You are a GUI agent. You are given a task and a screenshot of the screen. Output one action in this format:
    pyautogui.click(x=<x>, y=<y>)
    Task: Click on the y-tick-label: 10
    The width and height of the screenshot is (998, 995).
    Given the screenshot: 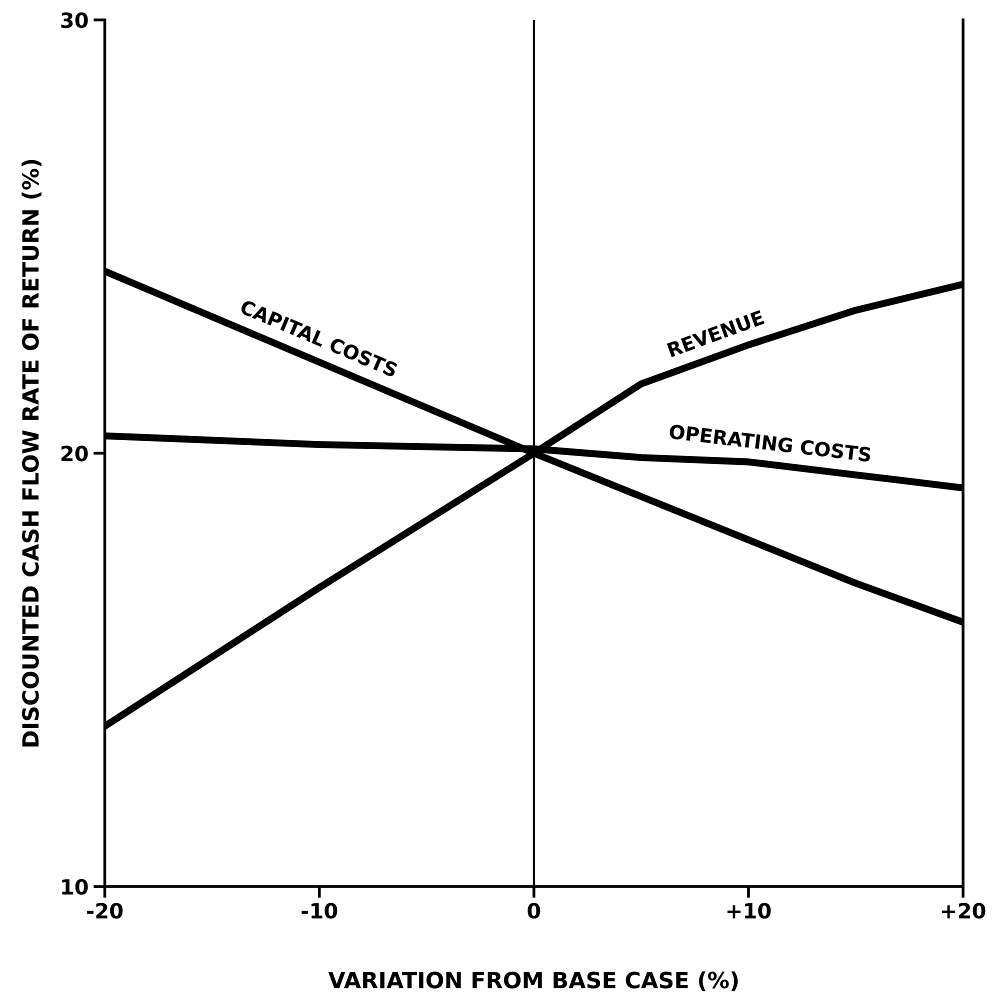 What is the action you would take?
    pyautogui.click(x=75, y=887)
    